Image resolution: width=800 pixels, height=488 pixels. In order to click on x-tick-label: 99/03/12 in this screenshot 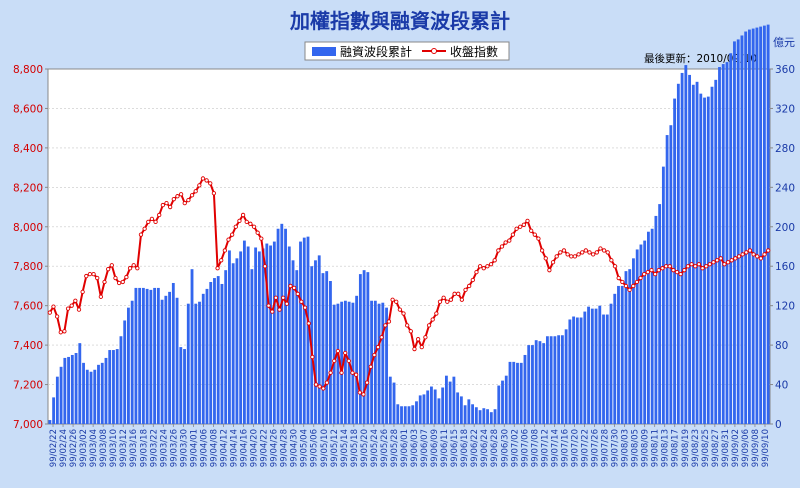, I will do `click(124, 448)`.